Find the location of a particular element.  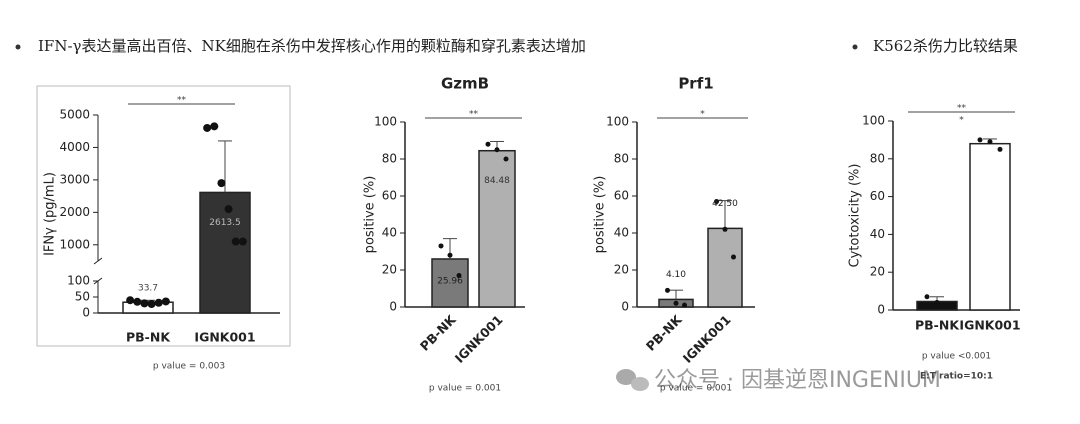

y-tick-label: 3000 is located at coordinates (74, 179).